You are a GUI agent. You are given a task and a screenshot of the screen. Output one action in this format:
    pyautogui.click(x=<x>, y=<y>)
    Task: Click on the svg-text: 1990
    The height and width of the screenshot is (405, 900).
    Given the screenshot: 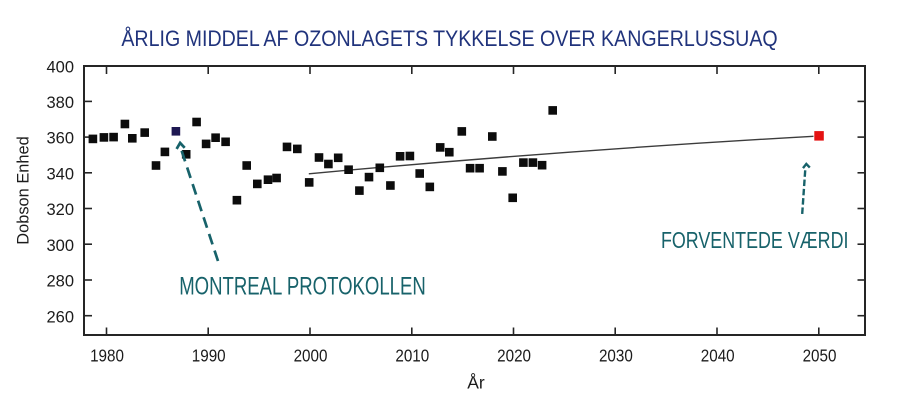 What is the action you would take?
    pyautogui.click(x=209, y=355)
    